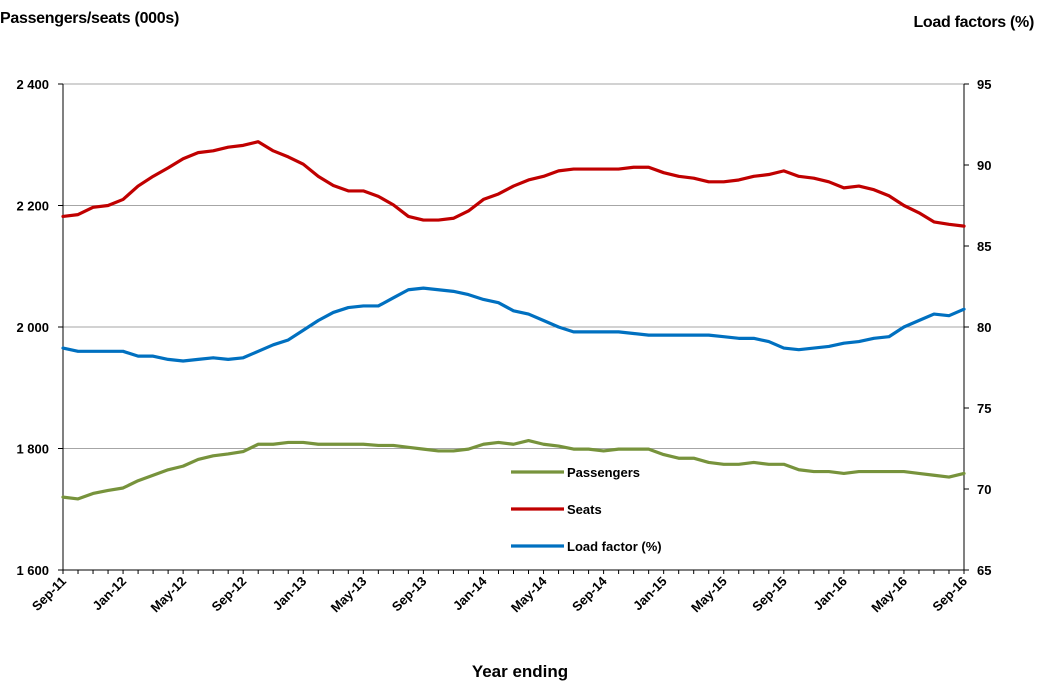 The height and width of the screenshot is (684, 1040). What do you see at coordinates (49, 594) in the screenshot?
I see `x-tick-label: Sep-11` at bounding box center [49, 594].